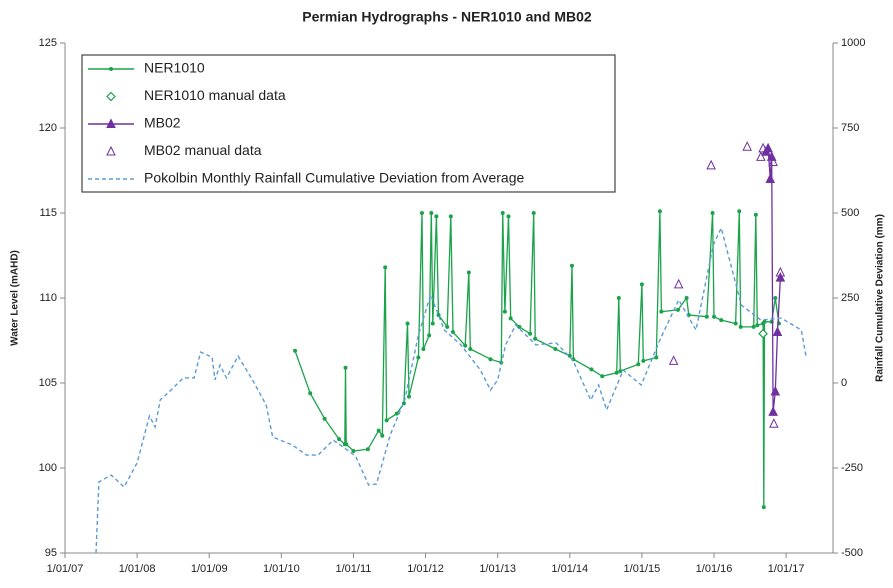  I want to click on x-tick-label: 1/01/16, so click(714, 569).